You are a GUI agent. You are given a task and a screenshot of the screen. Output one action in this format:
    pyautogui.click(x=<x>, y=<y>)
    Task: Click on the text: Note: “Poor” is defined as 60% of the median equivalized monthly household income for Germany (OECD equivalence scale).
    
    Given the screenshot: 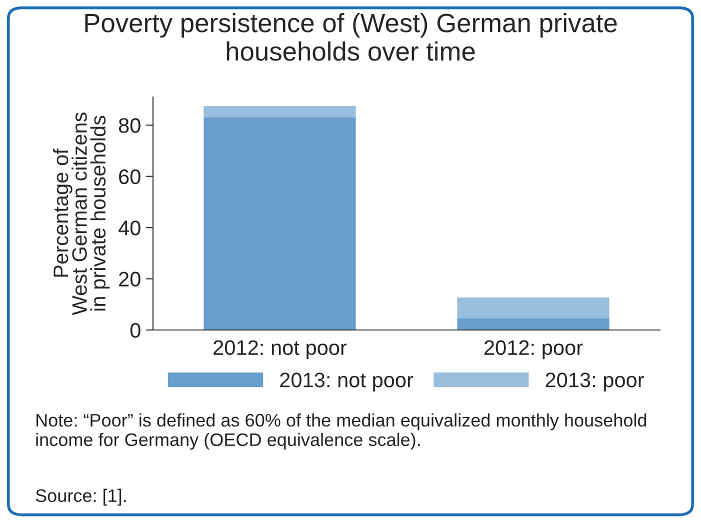 What is the action you would take?
    pyautogui.click(x=341, y=431)
    